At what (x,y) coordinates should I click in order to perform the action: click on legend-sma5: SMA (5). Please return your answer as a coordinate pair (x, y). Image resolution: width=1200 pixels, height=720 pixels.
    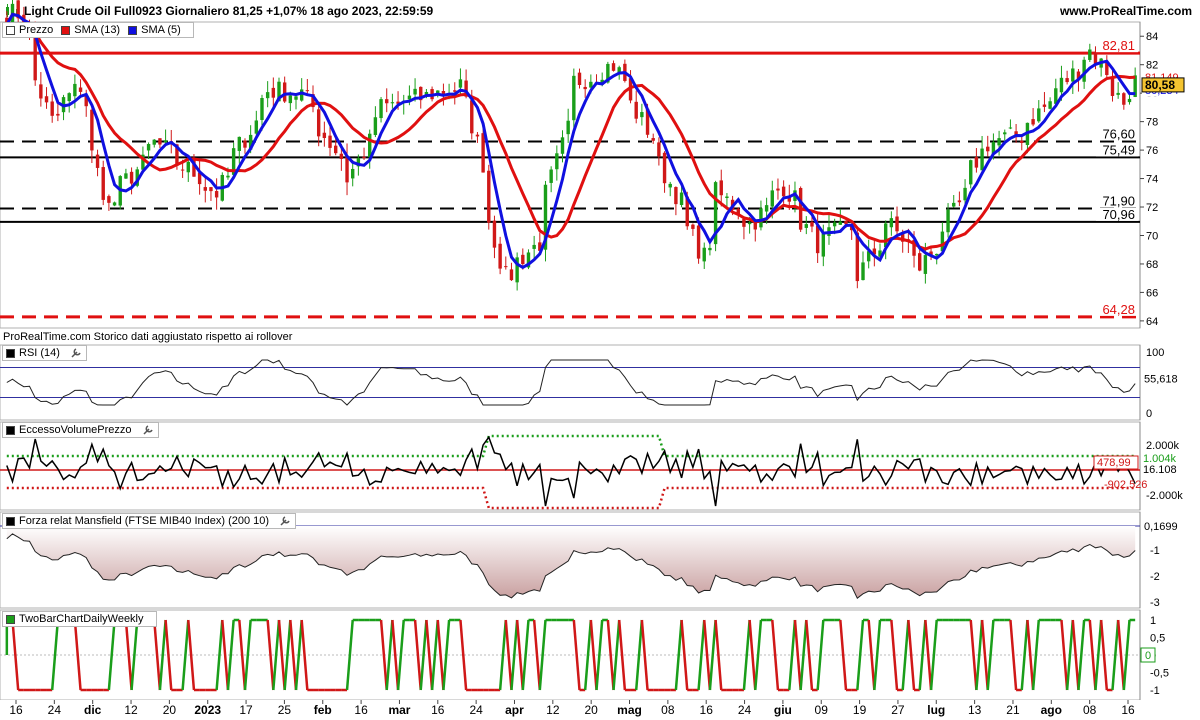
    Looking at the image, I should click on (161, 30).